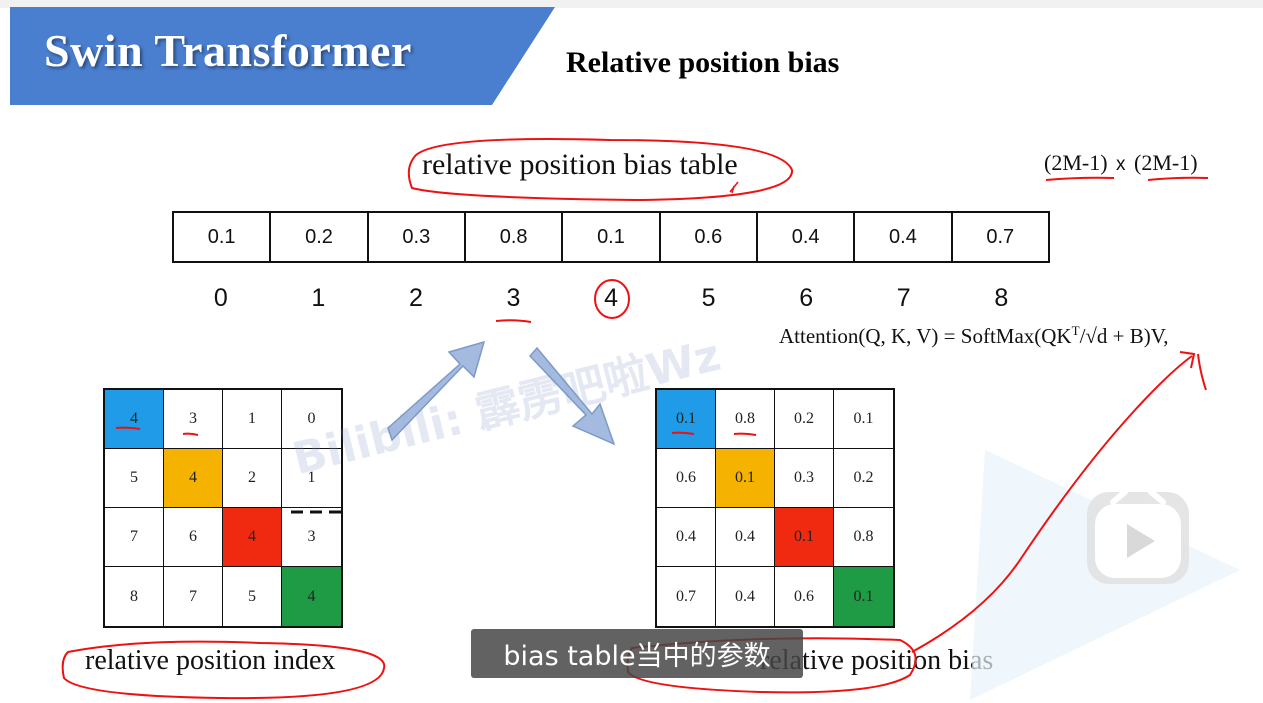 The height and width of the screenshot is (703, 1263). I want to click on index-grid-cell: 0, so click(311, 419).